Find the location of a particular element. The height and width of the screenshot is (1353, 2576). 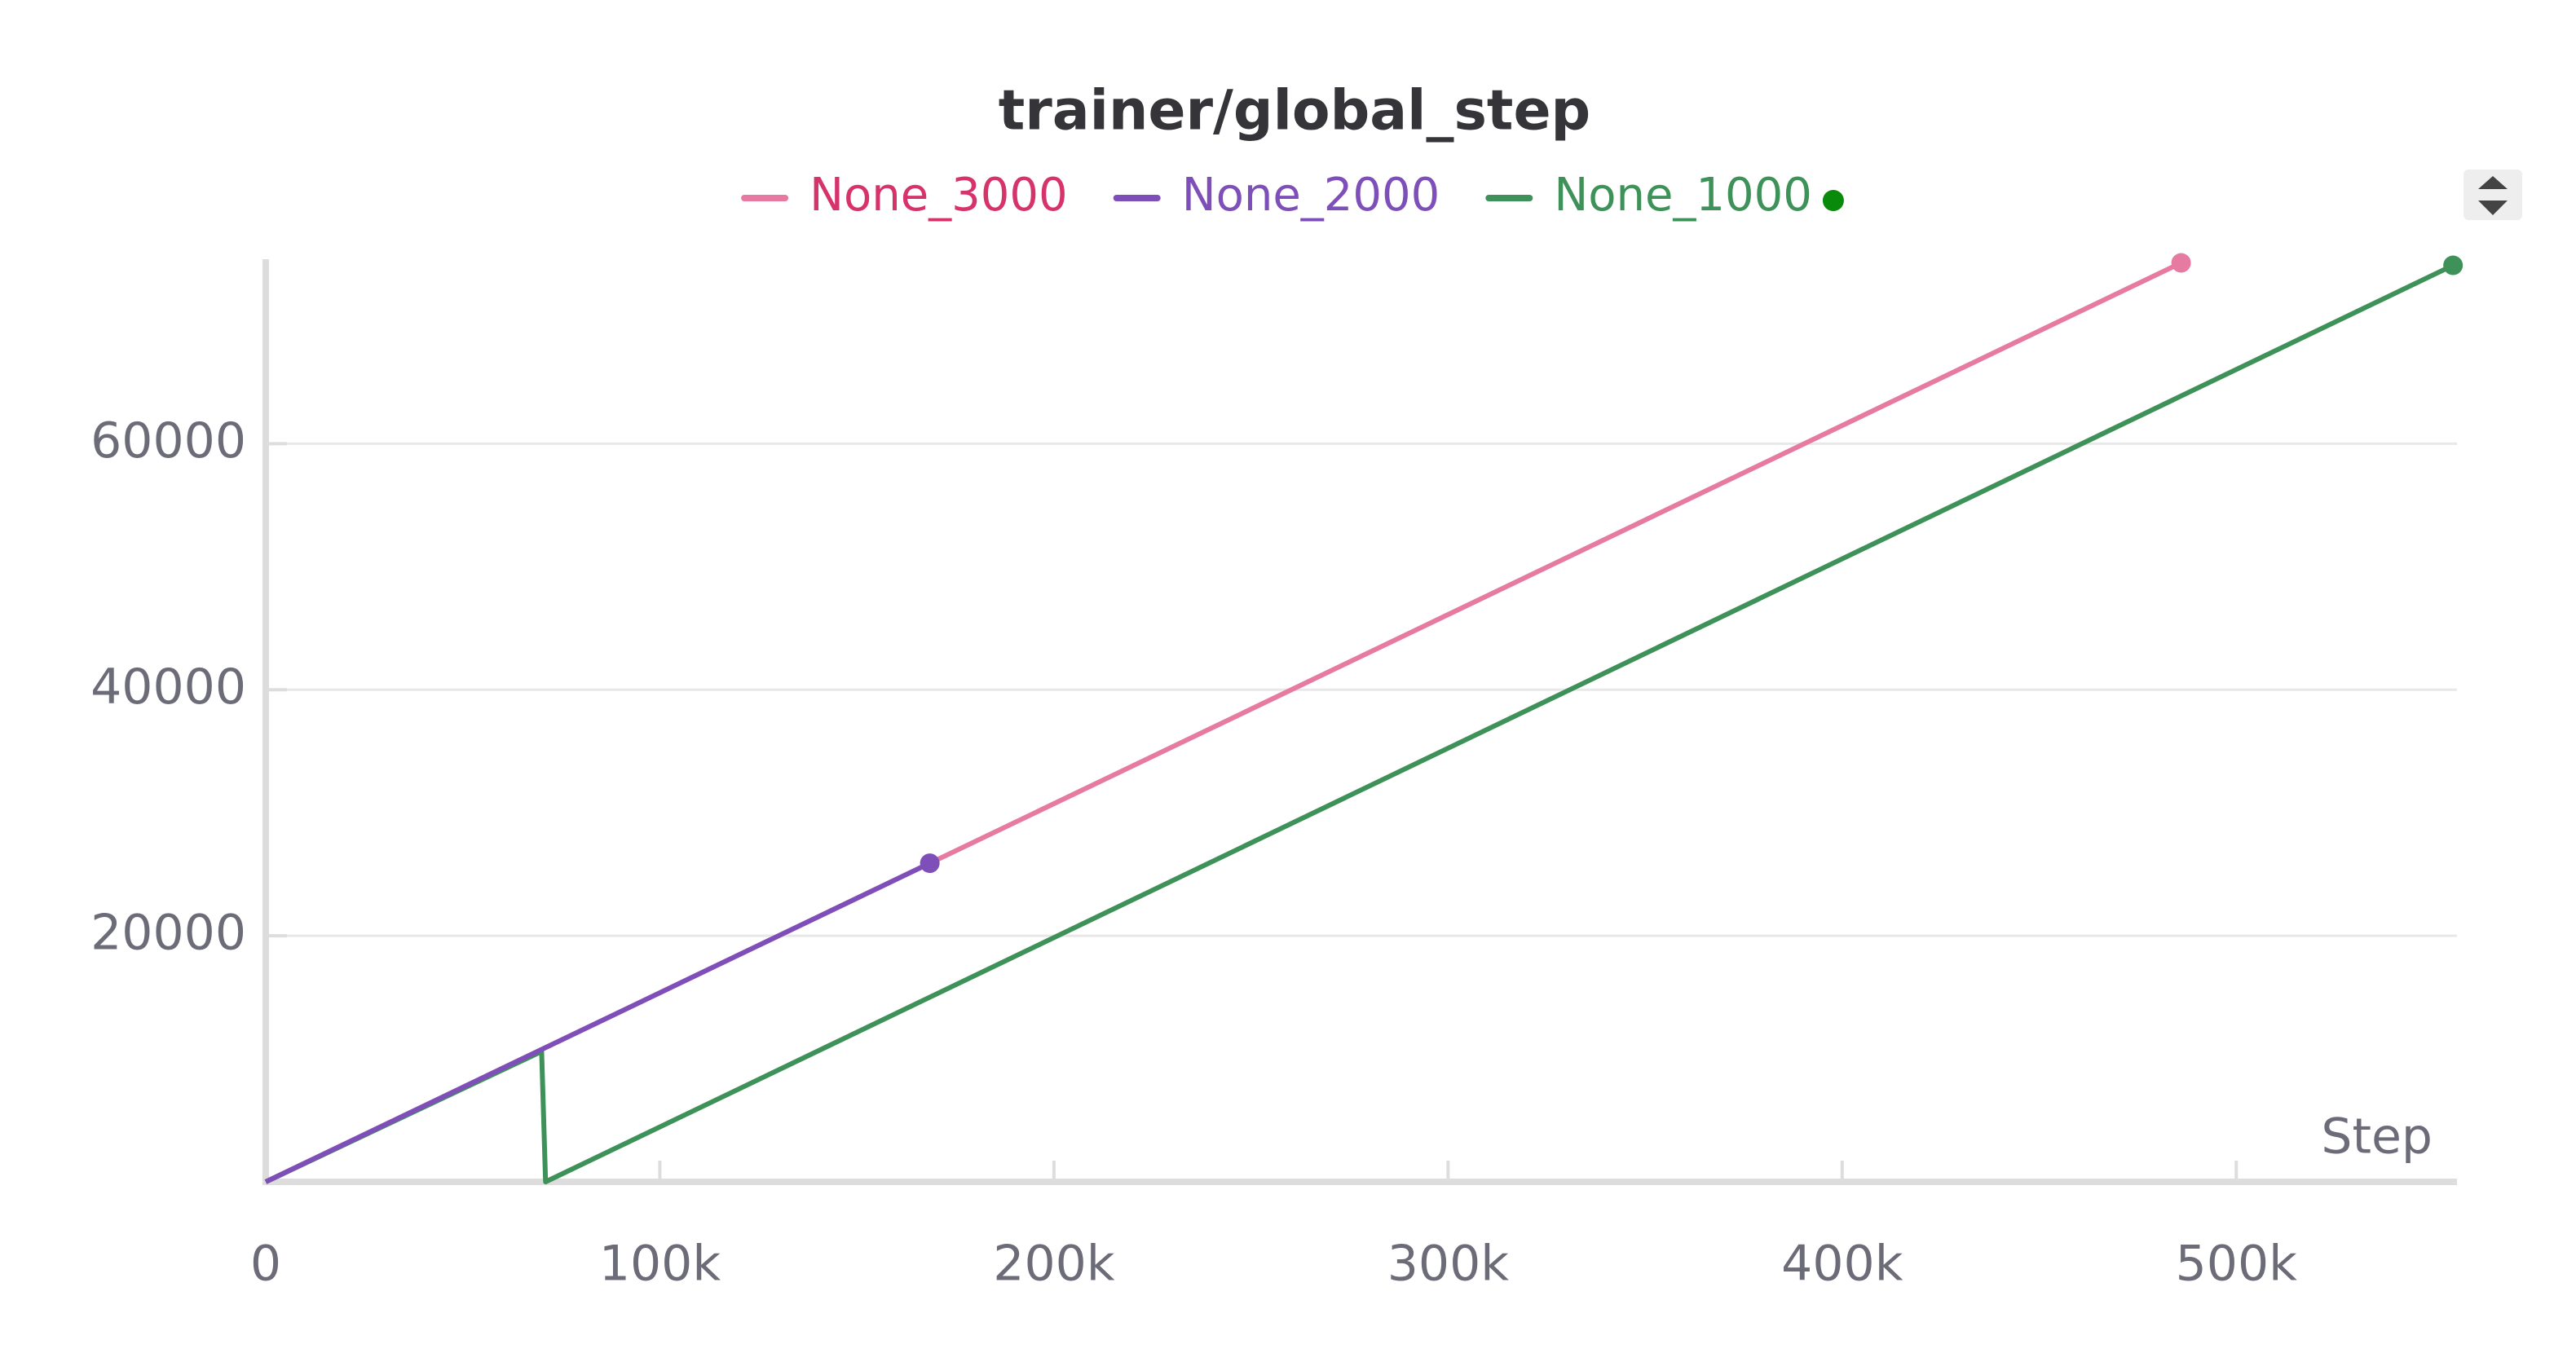

legend-item: None_1000 is located at coordinates (1648, 195).